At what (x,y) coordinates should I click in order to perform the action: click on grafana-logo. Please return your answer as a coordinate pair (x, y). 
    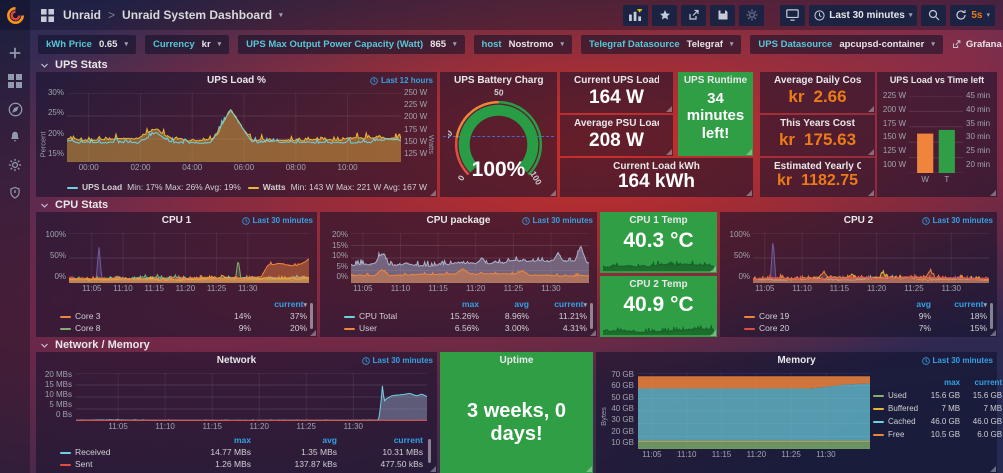
    Looking at the image, I should click on (15, 15).